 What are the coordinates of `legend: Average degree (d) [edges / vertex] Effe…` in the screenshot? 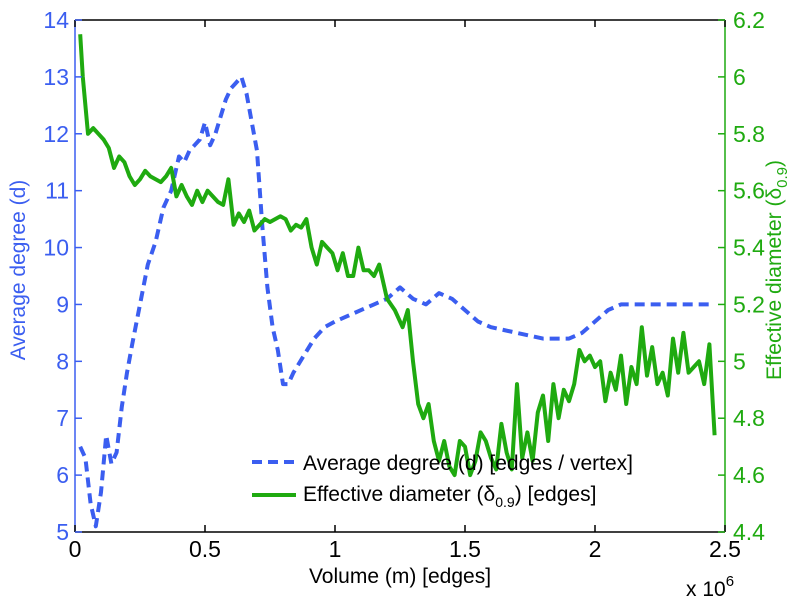 It's located at (442, 481).